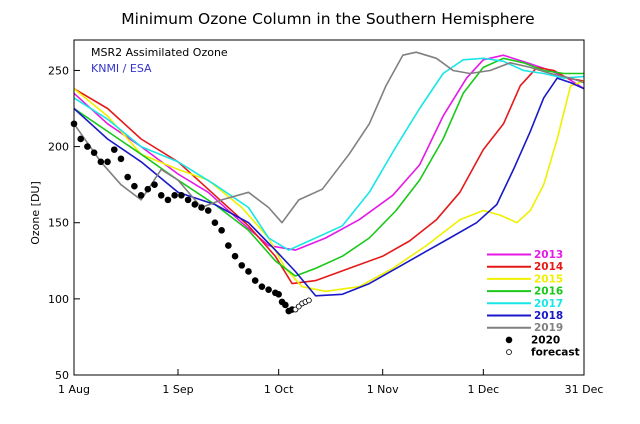  What do you see at coordinates (509, 340) in the screenshot?
I see `legend-marker-2020` at bounding box center [509, 340].